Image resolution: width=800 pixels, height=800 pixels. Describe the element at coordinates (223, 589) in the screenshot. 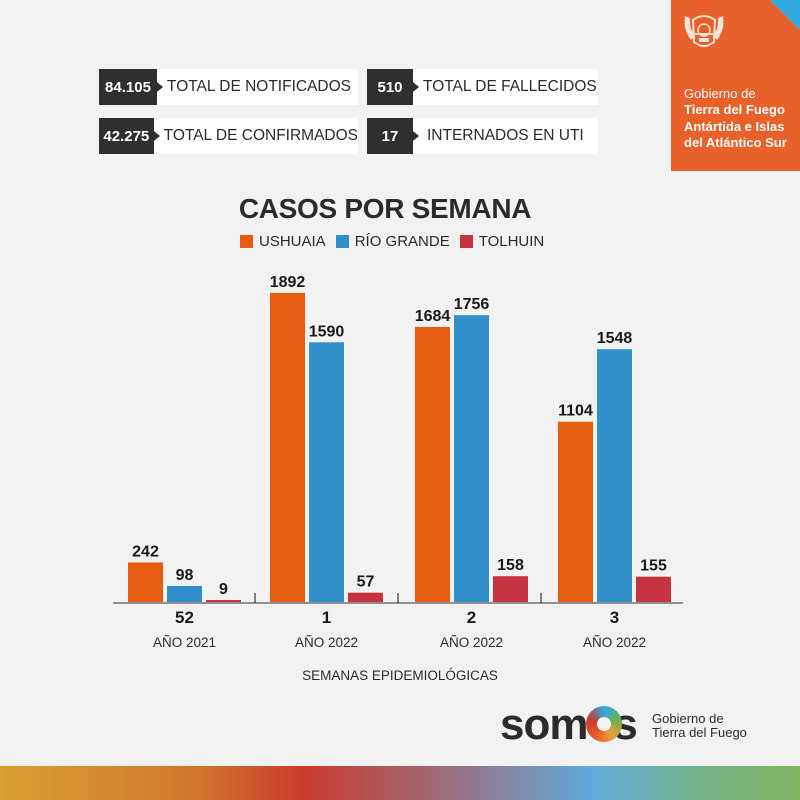

I see `data-label: 9` at that location.